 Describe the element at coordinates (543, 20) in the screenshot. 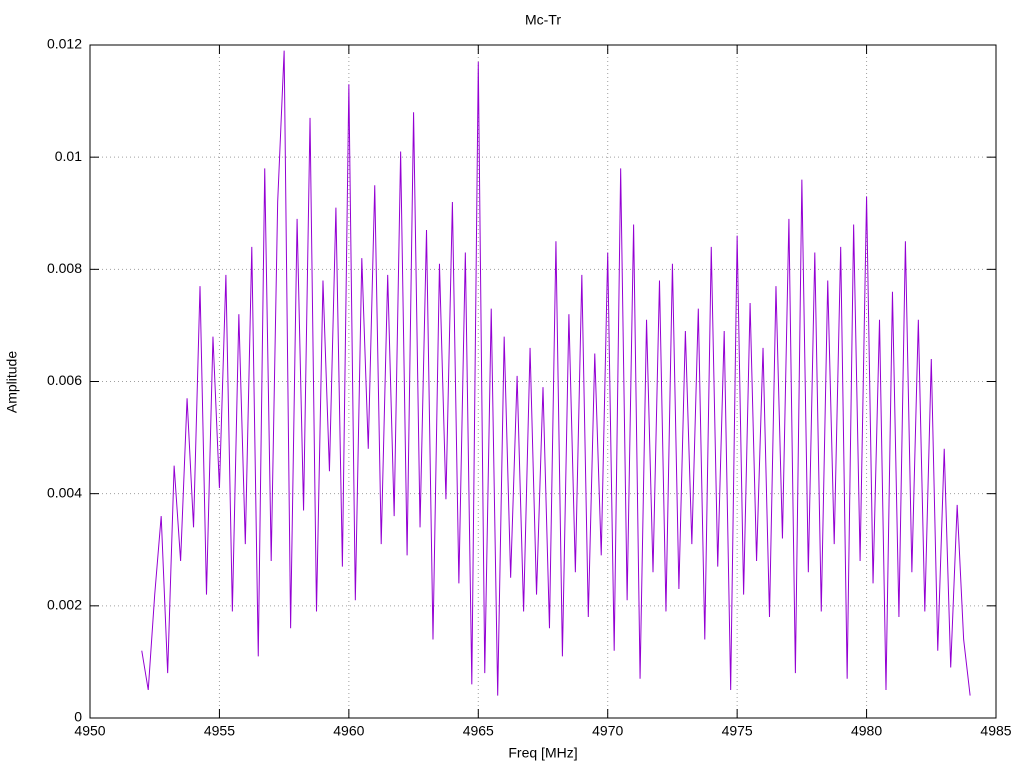

I see `chart-title: Mc-Tr` at that location.